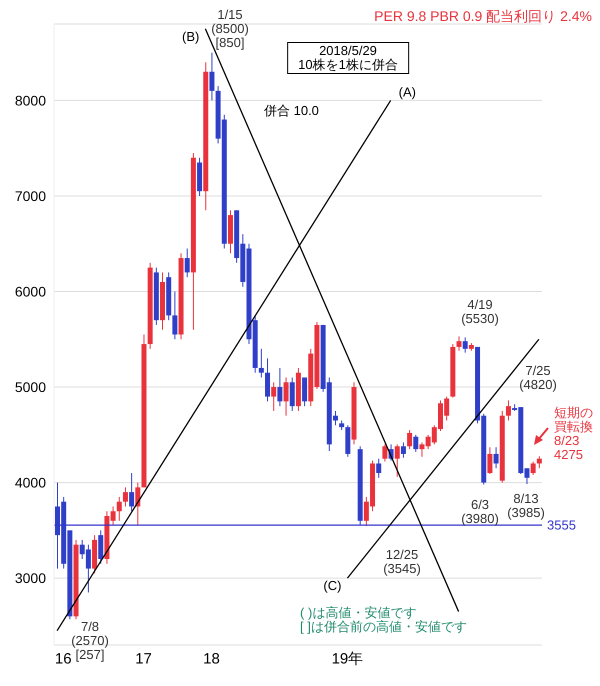 The height and width of the screenshot is (686, 600). Describe the element at coordinates (30, 578) in the screenshot. I see `y-tick-label: 3000` at that location.